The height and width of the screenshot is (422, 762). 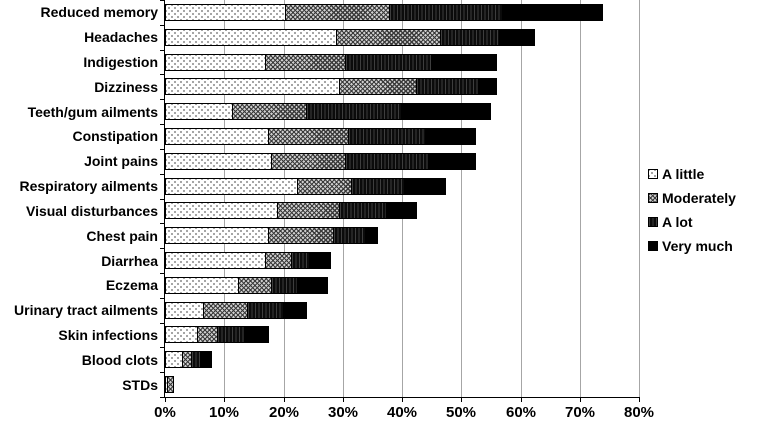 What do you see at coordinates (224, 198) in the screenshot?
I see `gridline-10%` at bounding box center [224, 198].